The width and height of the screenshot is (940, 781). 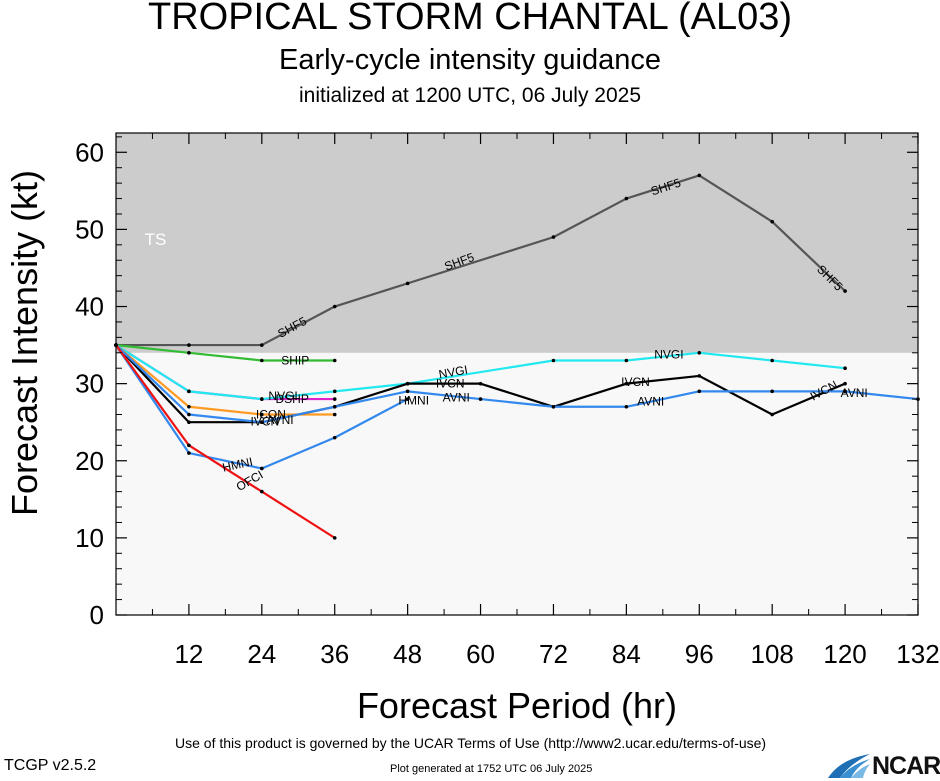 I want to click on chart-subtitle: Early-cycle intensity guidance, so click(x=469, y=60).